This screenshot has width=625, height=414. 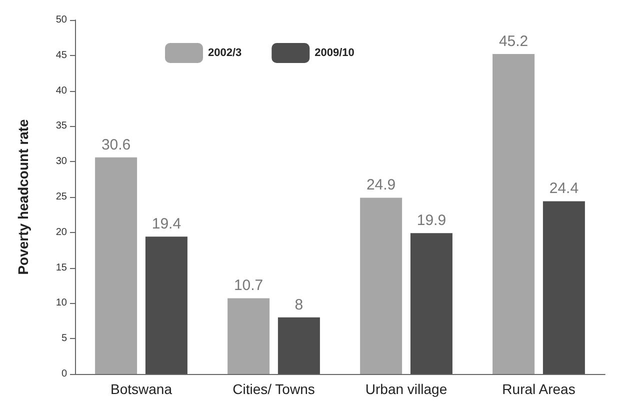 I want to click on data-label: 8, so click(x=299, y=305).